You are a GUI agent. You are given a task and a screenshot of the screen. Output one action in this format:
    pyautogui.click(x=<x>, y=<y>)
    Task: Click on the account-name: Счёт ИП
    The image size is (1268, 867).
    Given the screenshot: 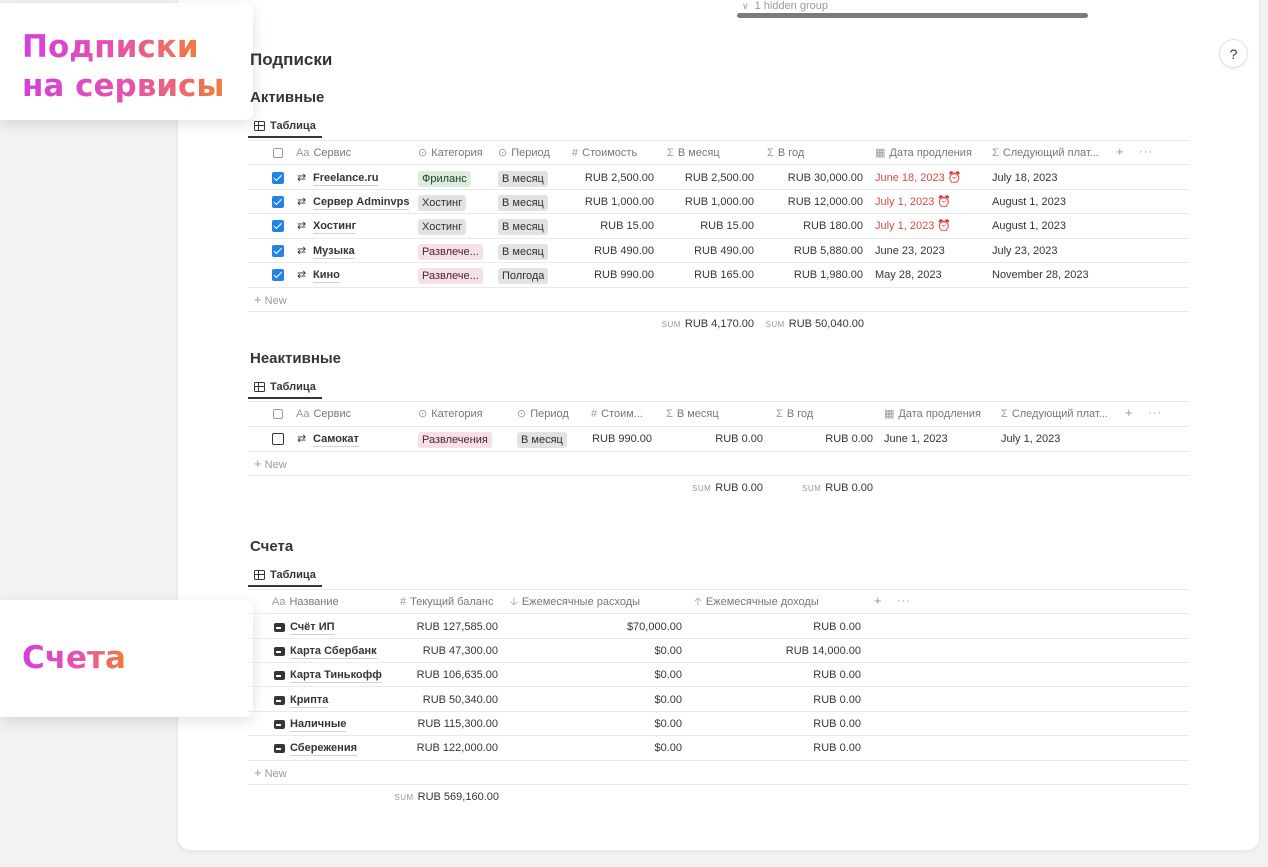 What is the action you would take?
    pyautogui.click(x=312, y=628)
    